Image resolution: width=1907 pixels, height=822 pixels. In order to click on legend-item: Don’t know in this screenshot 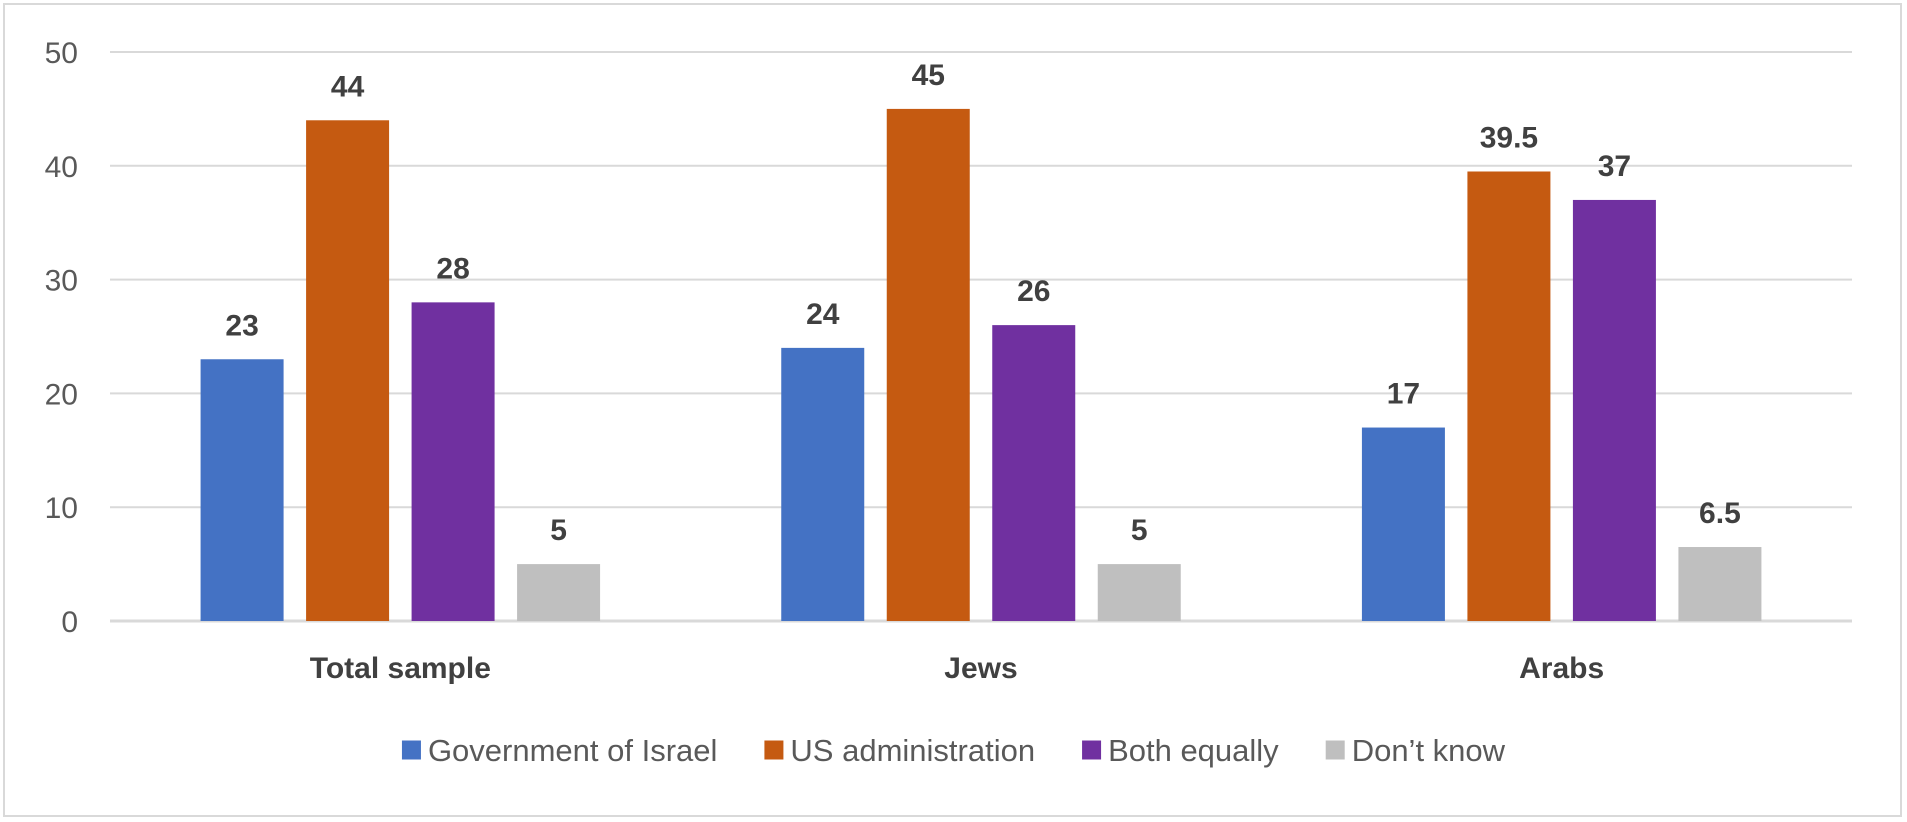, I will do `click(1415, 750)`.